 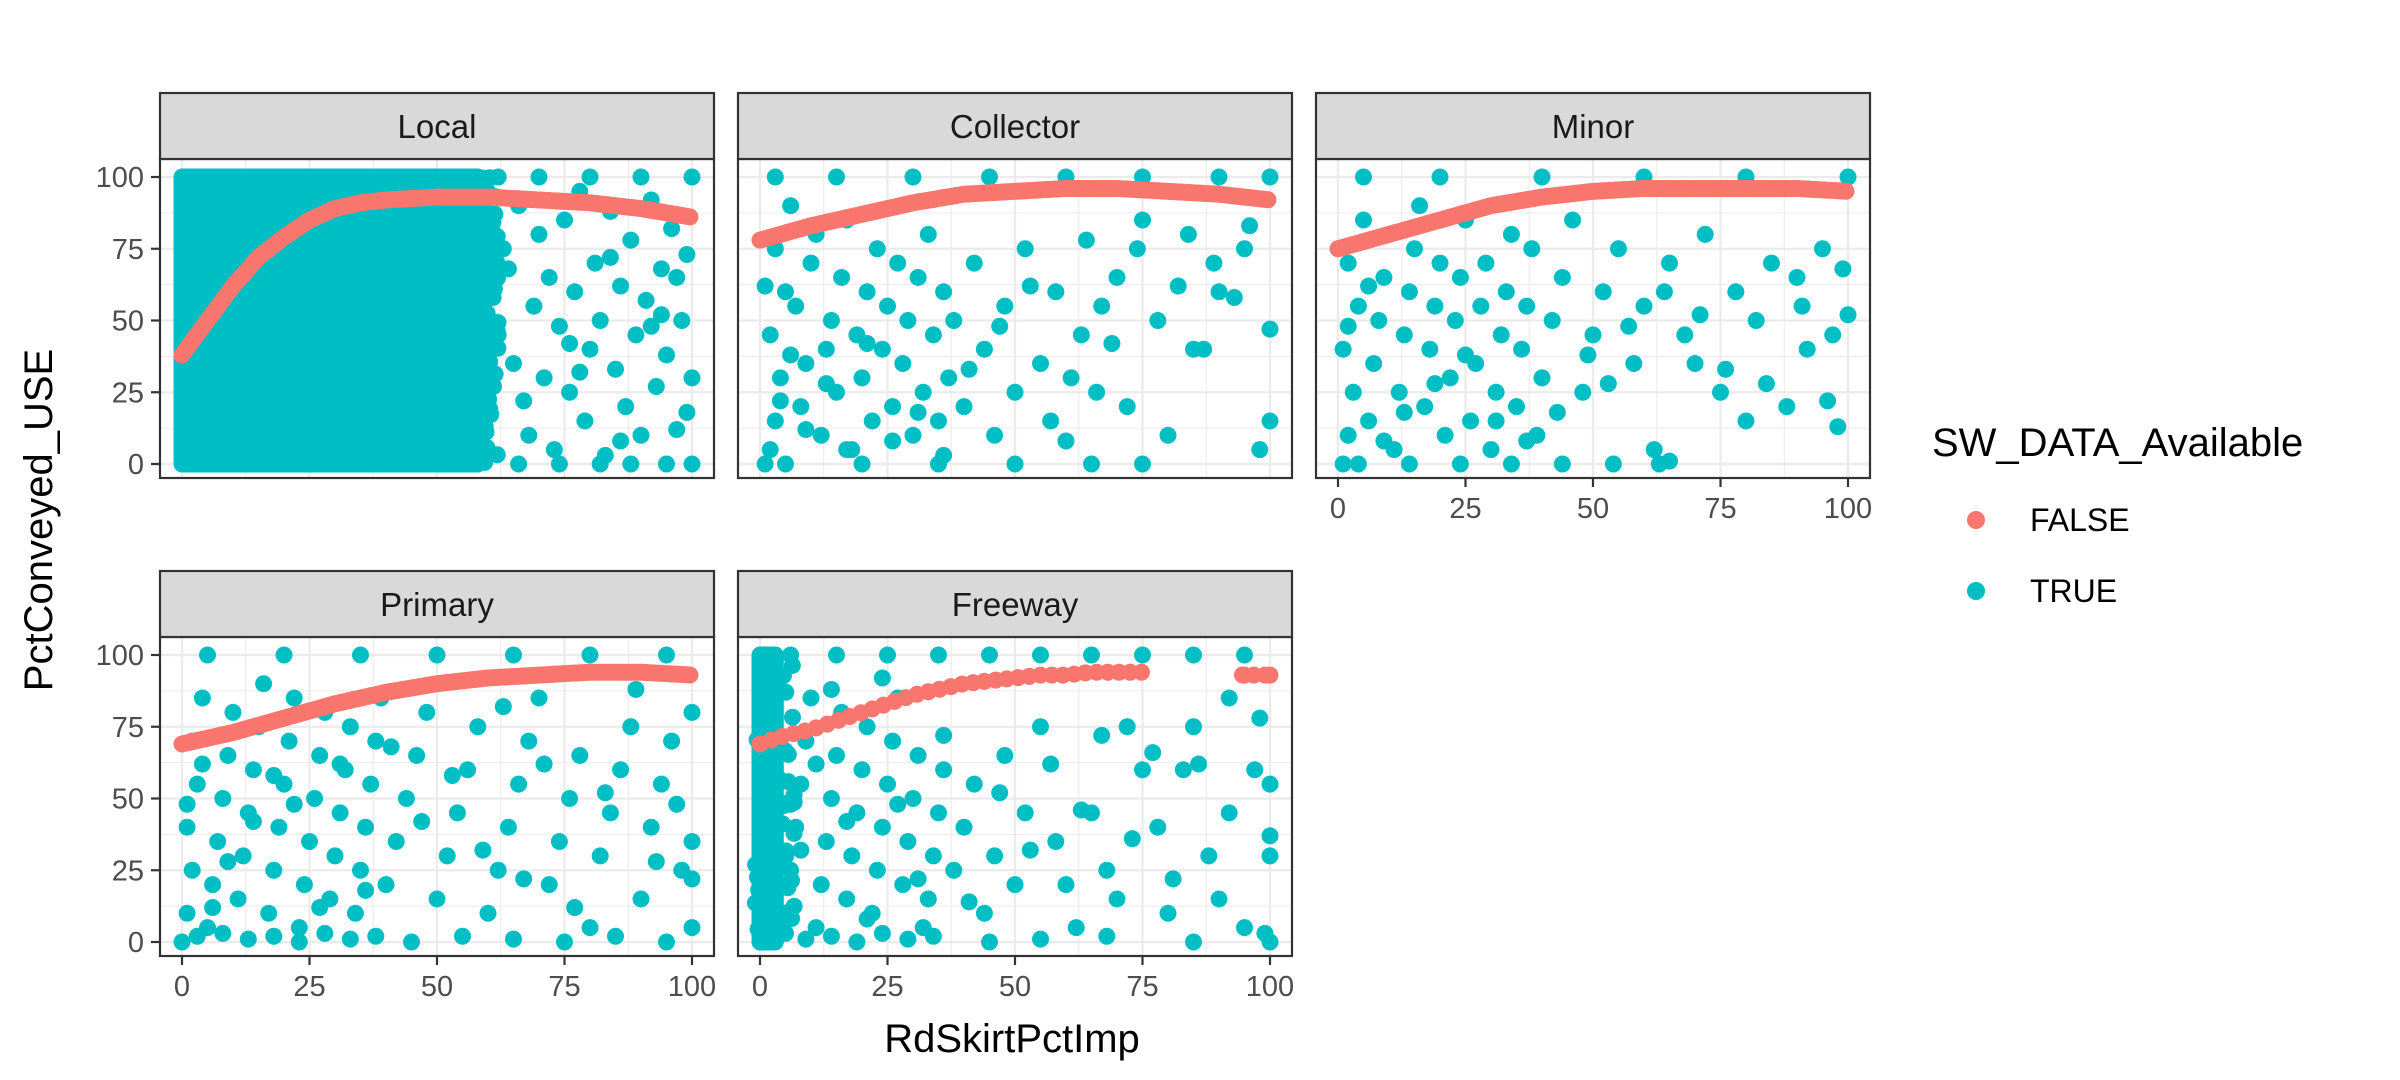 What do you see at coordinates (1338, 509) in the screenshot?
I see `x-tick-label: 0` at bounding box center [1338, 509].